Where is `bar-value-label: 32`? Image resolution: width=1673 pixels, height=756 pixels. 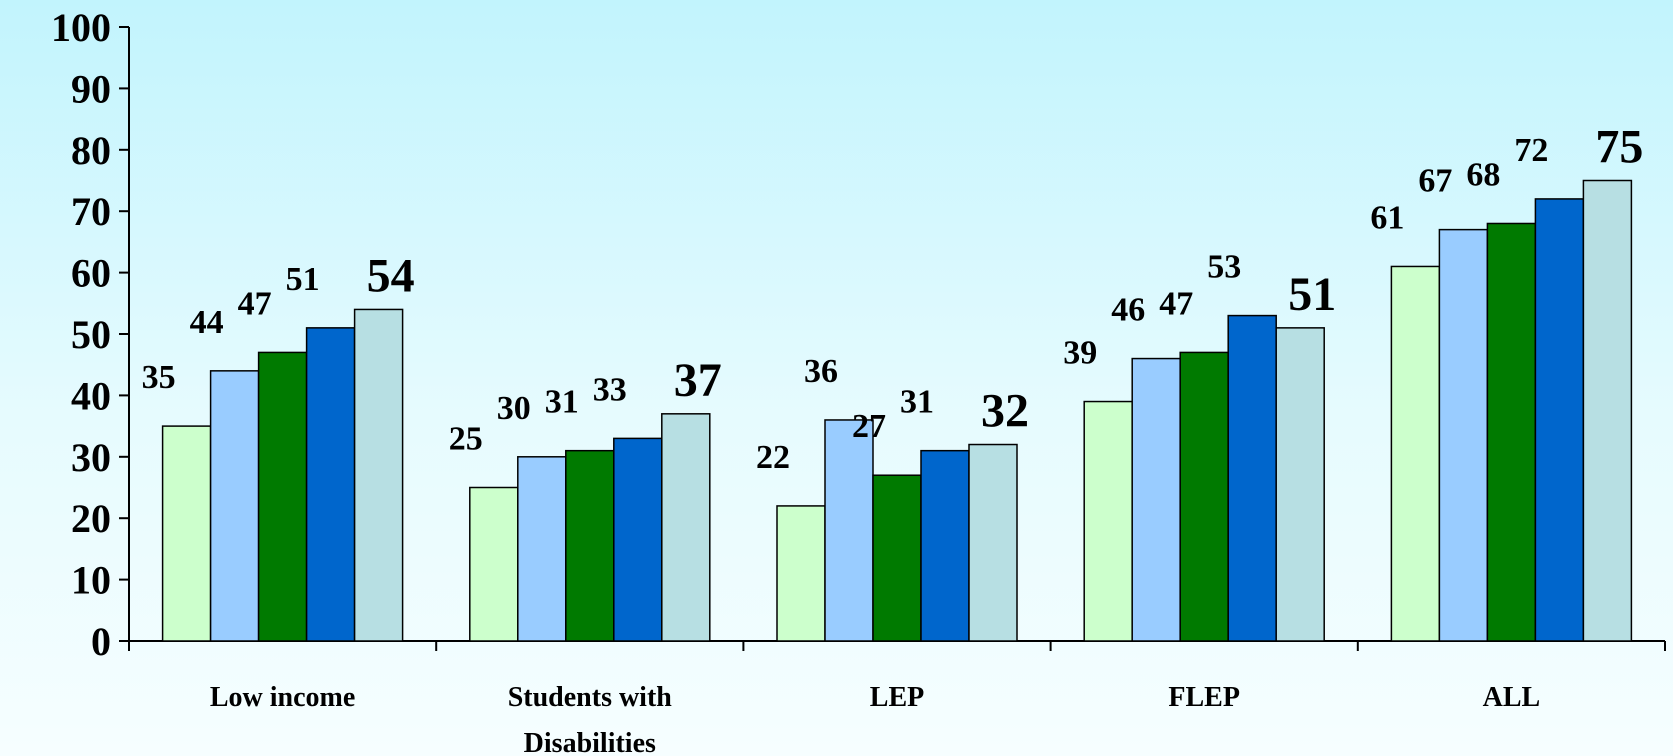 bar-value-label: 32 is located at coordinates (1005, 411).